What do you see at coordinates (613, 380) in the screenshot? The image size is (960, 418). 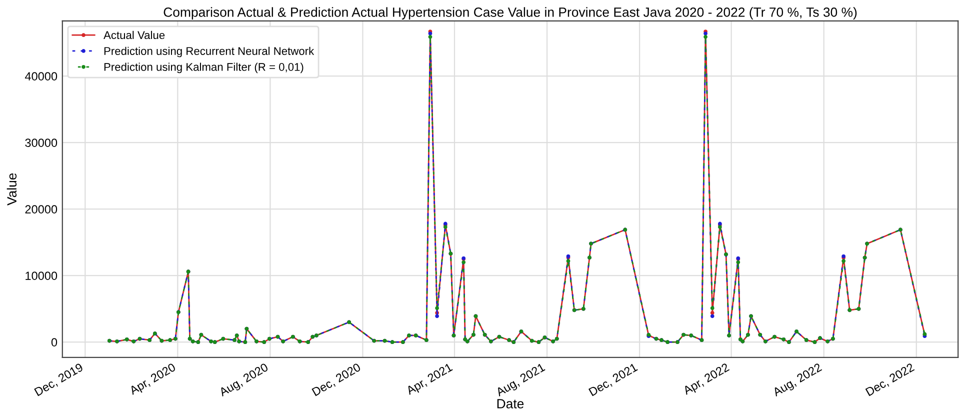 I see `x-tick-label: Dec, 2021` at bounding box center [613, 380].